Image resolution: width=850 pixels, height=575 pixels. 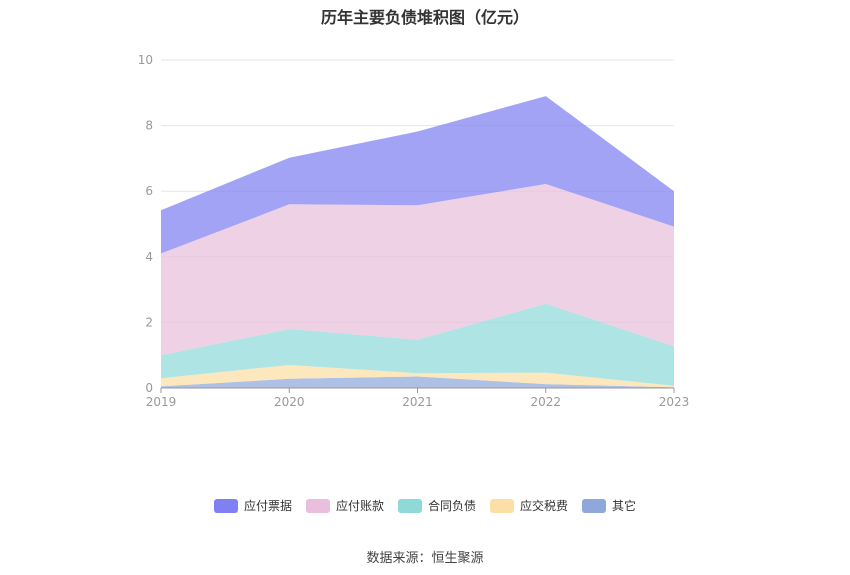 I want to click on area-其它, so click(x=417, y=382).